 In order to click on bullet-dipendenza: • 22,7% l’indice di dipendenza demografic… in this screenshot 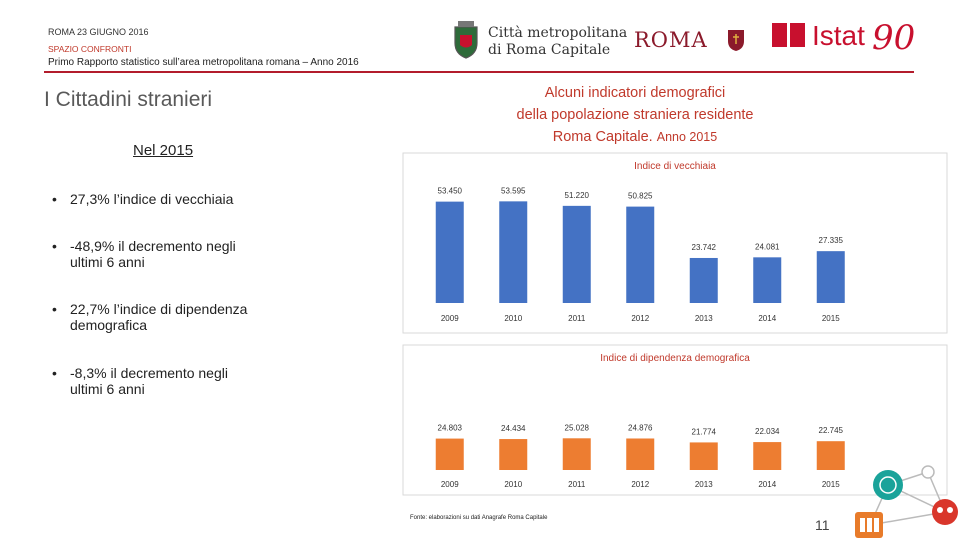, I will do `click(150, 317)`.